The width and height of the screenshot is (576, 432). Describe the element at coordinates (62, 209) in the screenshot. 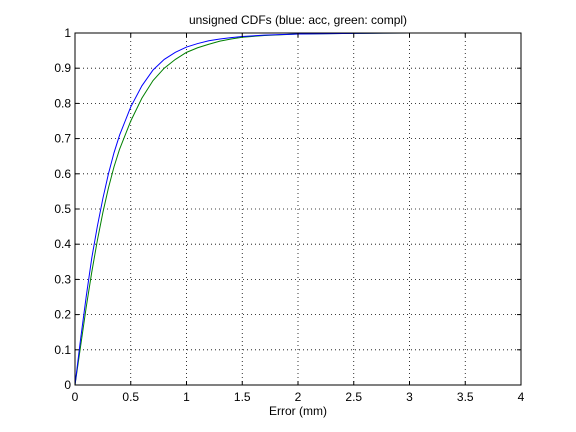

I see `y-tick-label: 0.5` at that location.